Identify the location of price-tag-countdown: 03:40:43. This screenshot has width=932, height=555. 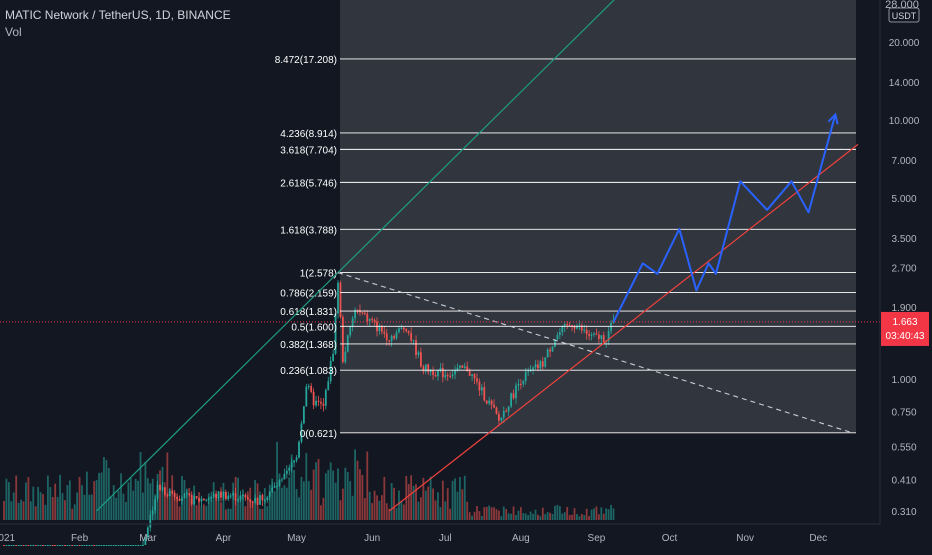
(905, 336).